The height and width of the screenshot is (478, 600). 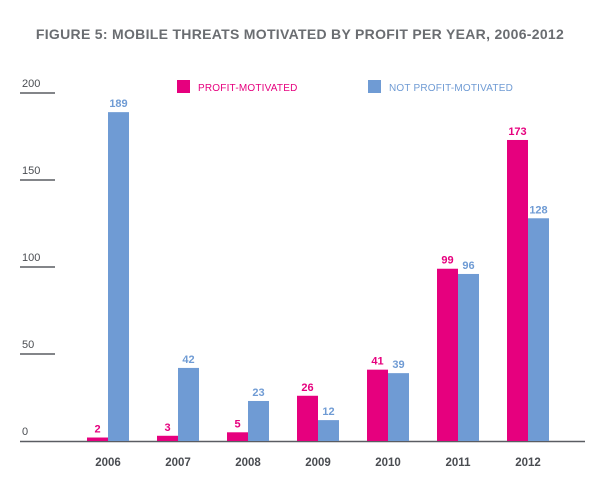 I want to click on x-tick-label: 2009, so click(x=318, y=463).